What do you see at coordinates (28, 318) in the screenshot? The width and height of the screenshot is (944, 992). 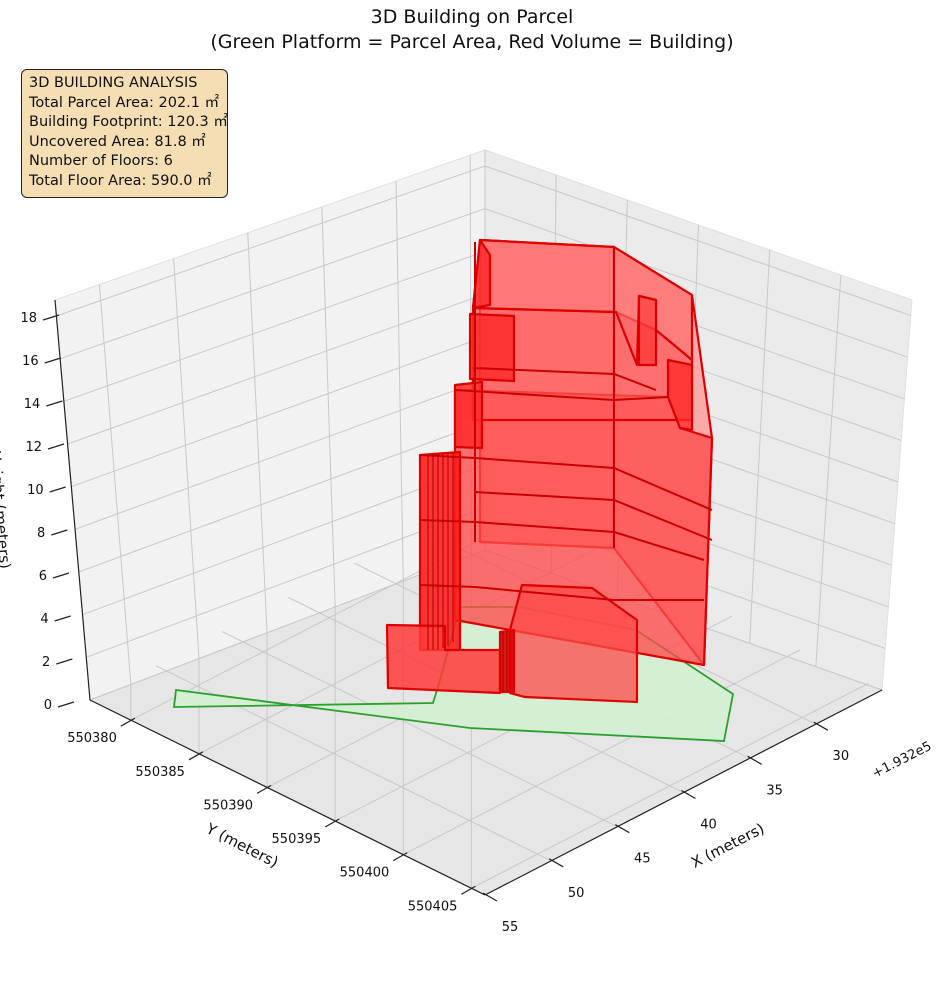 I see `z-tick-label: 18` at bounding box center [28, 318].